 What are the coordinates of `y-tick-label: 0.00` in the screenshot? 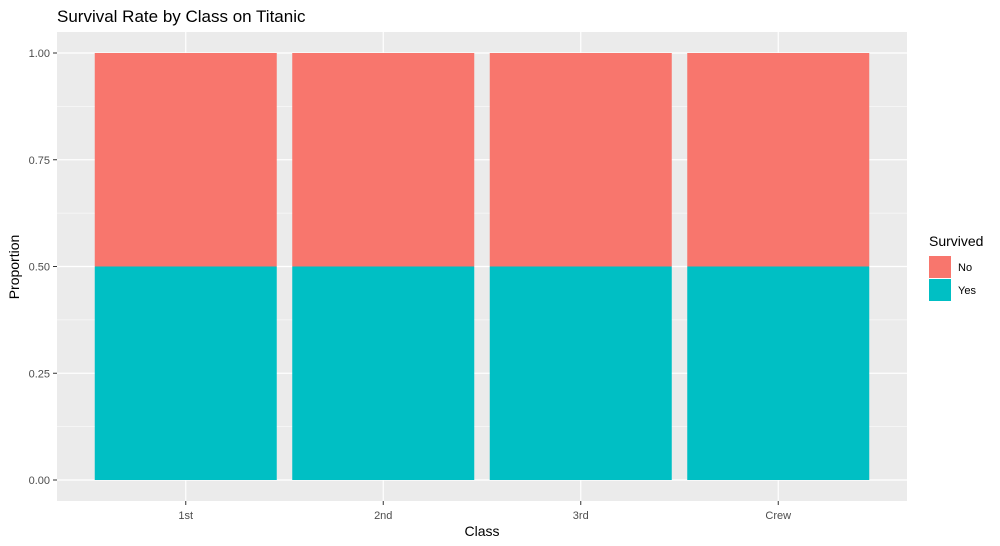 It's located at (39, 481).